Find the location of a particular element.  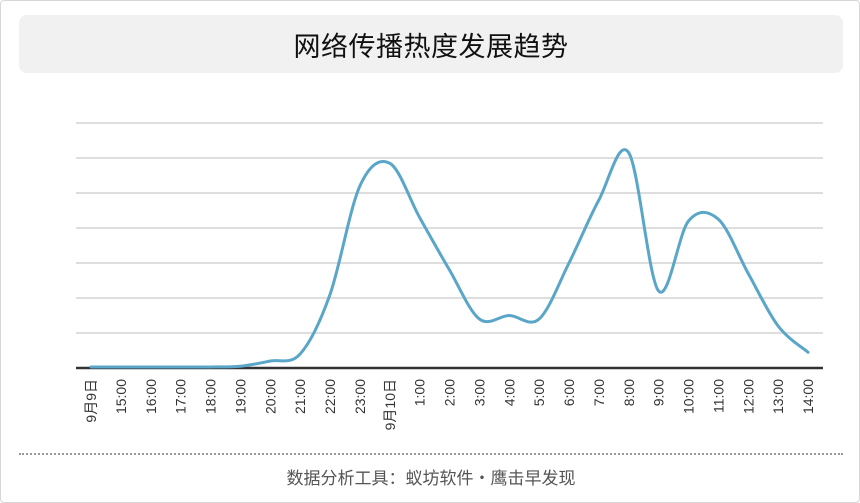

x-tick-label: 23:00 is located at coordinates (360, 396).